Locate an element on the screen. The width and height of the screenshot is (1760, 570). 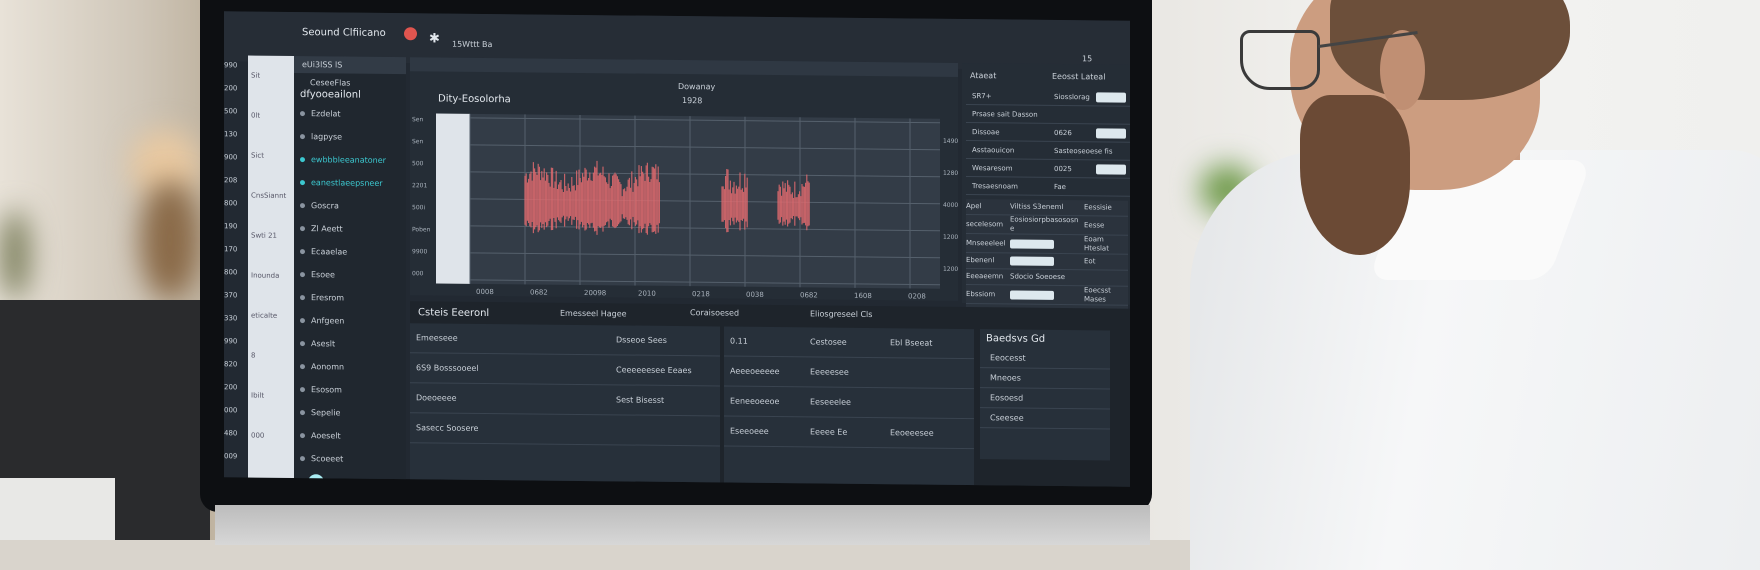
row-value: Sasteoseoese fis is located at coordinates (1083, 151).